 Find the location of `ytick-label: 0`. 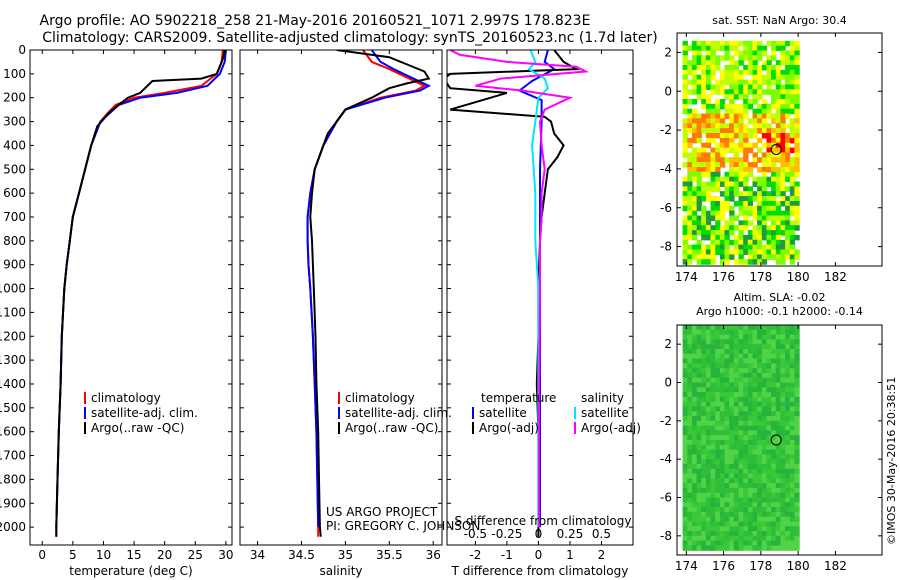

ytick-label: 0 is located at coordinates (22, 50).